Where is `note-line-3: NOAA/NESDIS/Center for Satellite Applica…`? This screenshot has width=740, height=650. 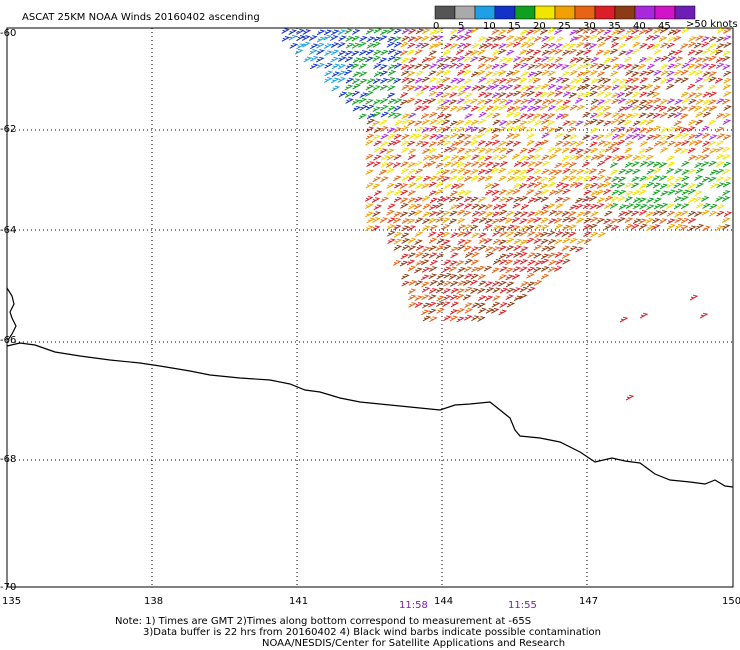 note-line-3: NOAA/NESDIS/Center for Satellite Applica… is located at coordinates (414, 643).